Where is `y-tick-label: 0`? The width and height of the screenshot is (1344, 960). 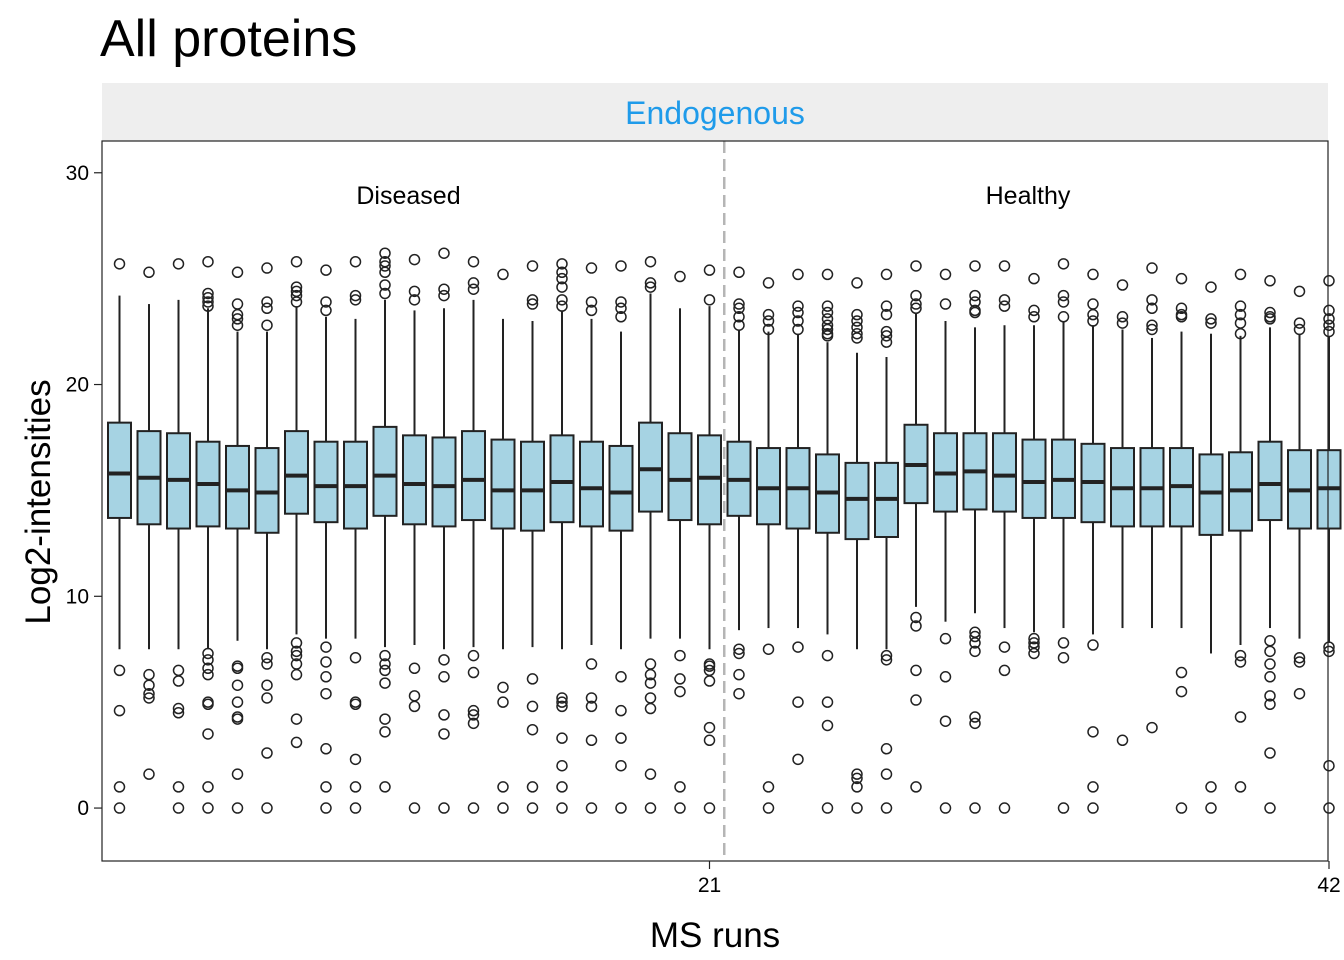
y-tick-label: 0 is located at coordinates (83, 808).